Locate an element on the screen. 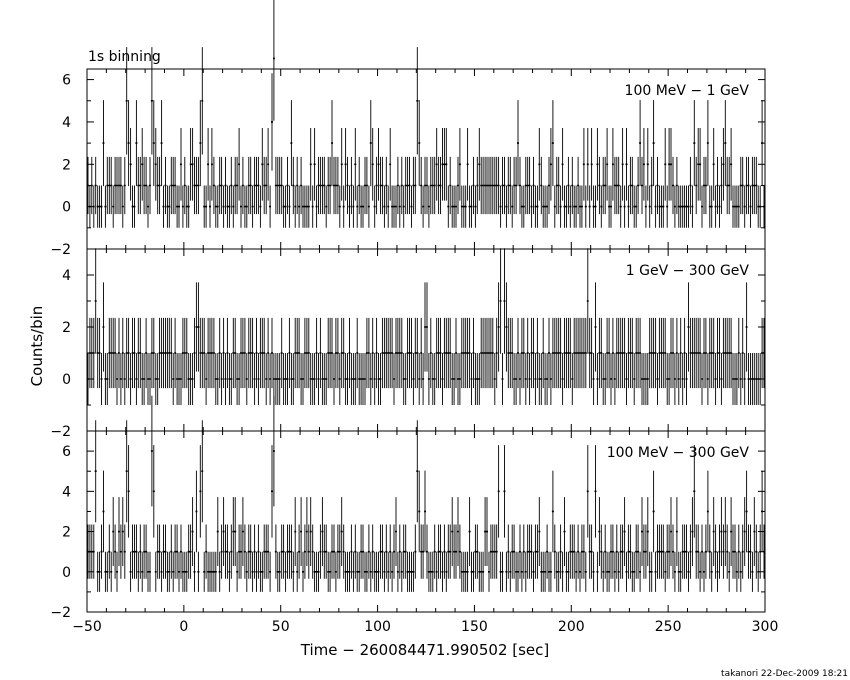  y-axis-label: Counts/bin is located at coordinates (37, 346).